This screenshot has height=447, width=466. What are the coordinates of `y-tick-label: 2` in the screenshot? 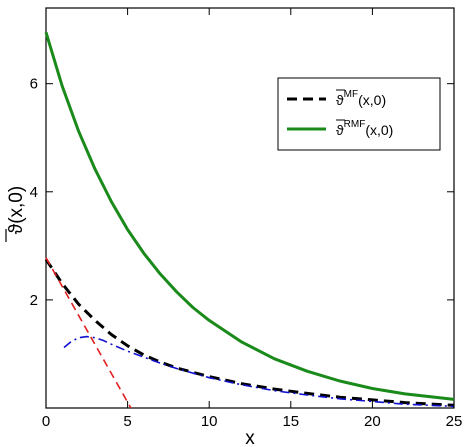 It's located at (34, 300).